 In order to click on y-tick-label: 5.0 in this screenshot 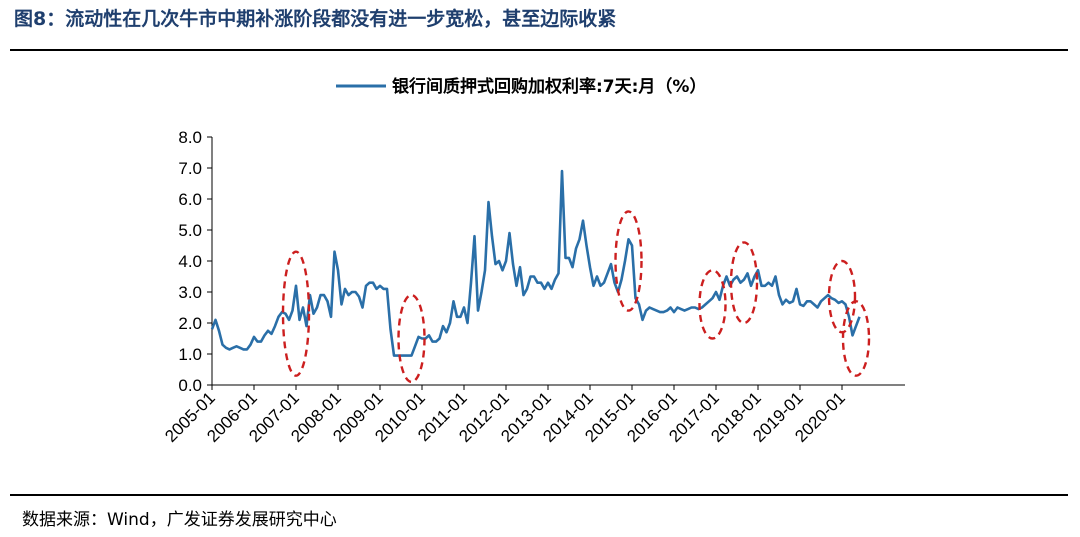, I will do `click(190, 230)`.